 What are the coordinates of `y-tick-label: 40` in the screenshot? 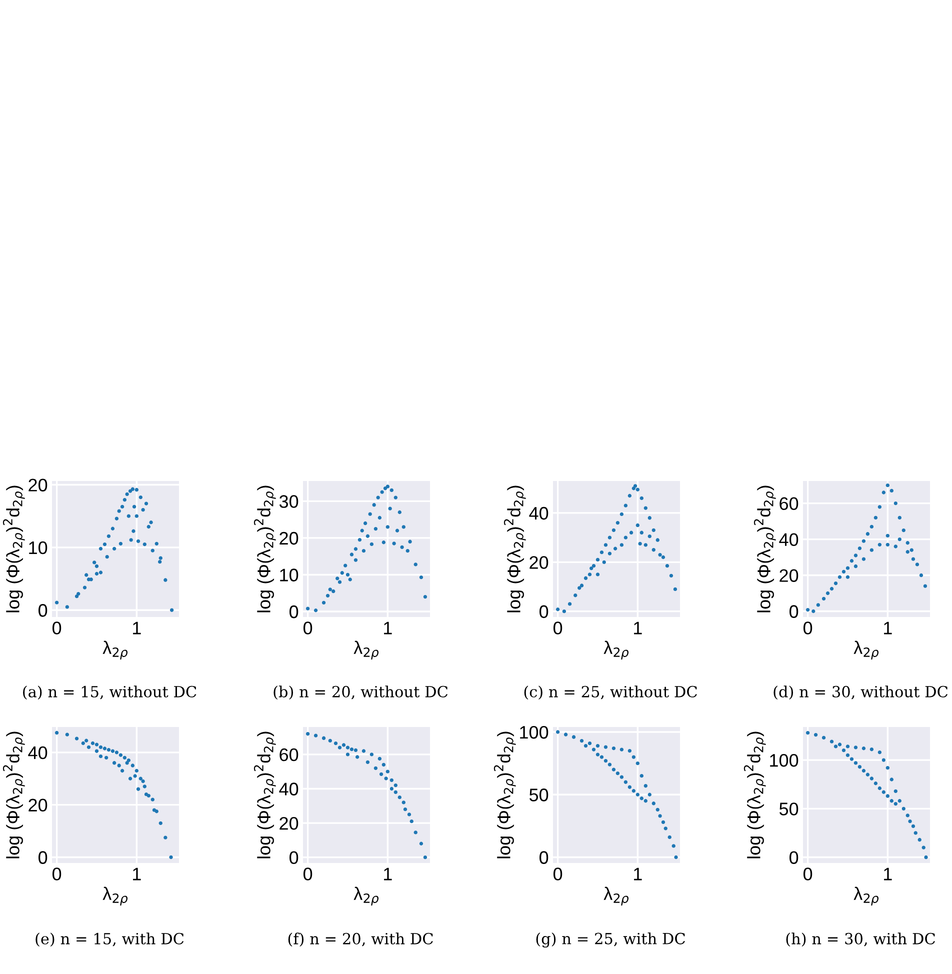 It's located at (288, 789).